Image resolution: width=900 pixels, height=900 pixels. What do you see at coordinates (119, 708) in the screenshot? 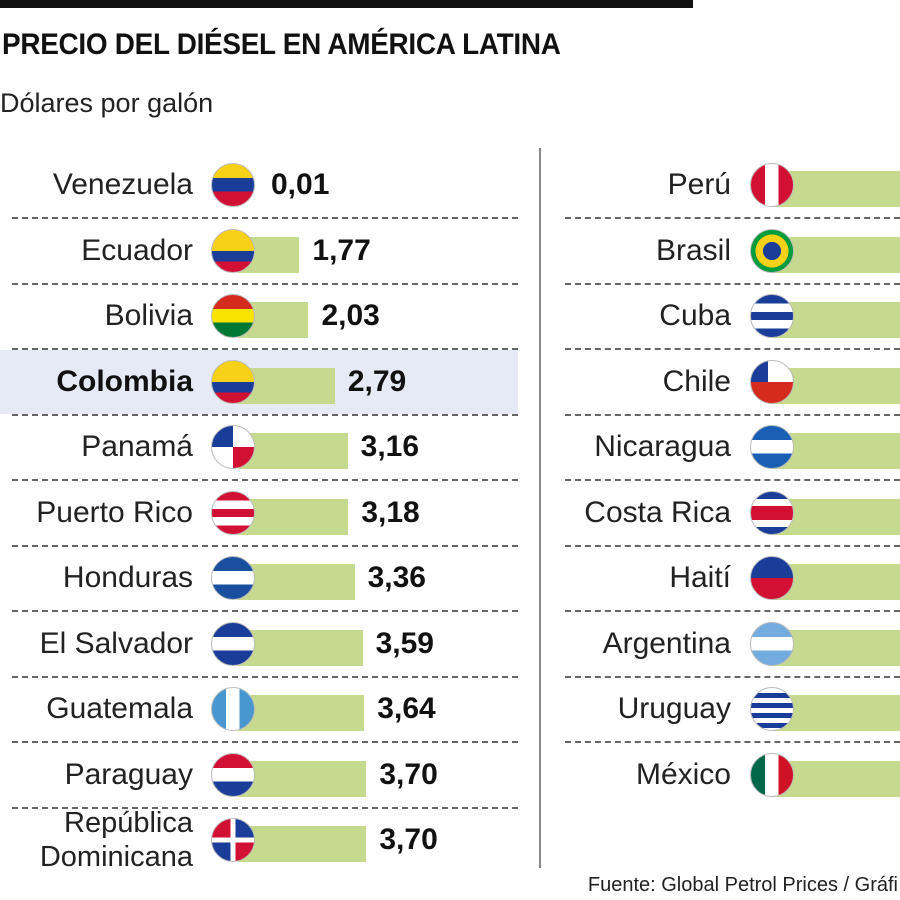
I see `category-label: Guatemala` at bounding box center [119, 708].